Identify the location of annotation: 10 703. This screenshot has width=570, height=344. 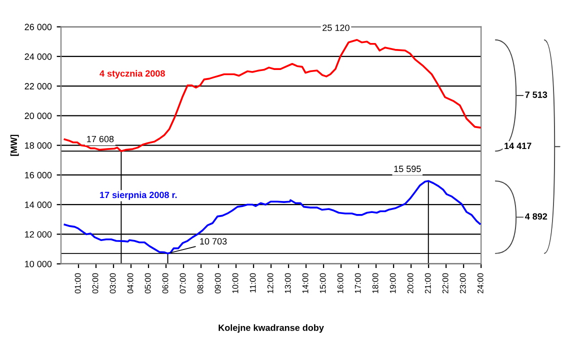
(213, 241).